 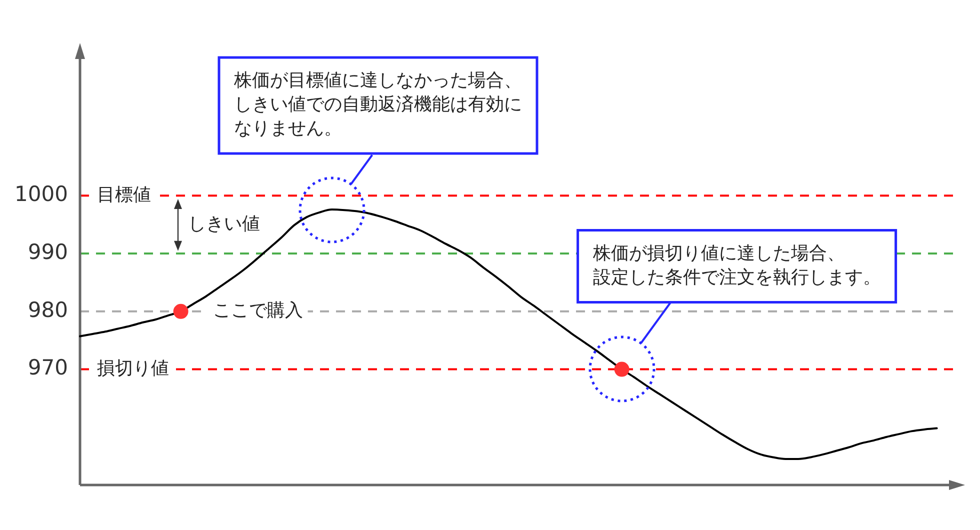 What do you see at coordinates (48, 310) in the screenshot?
I see `y-tick-label: 980` at bounding box center [48, 310].